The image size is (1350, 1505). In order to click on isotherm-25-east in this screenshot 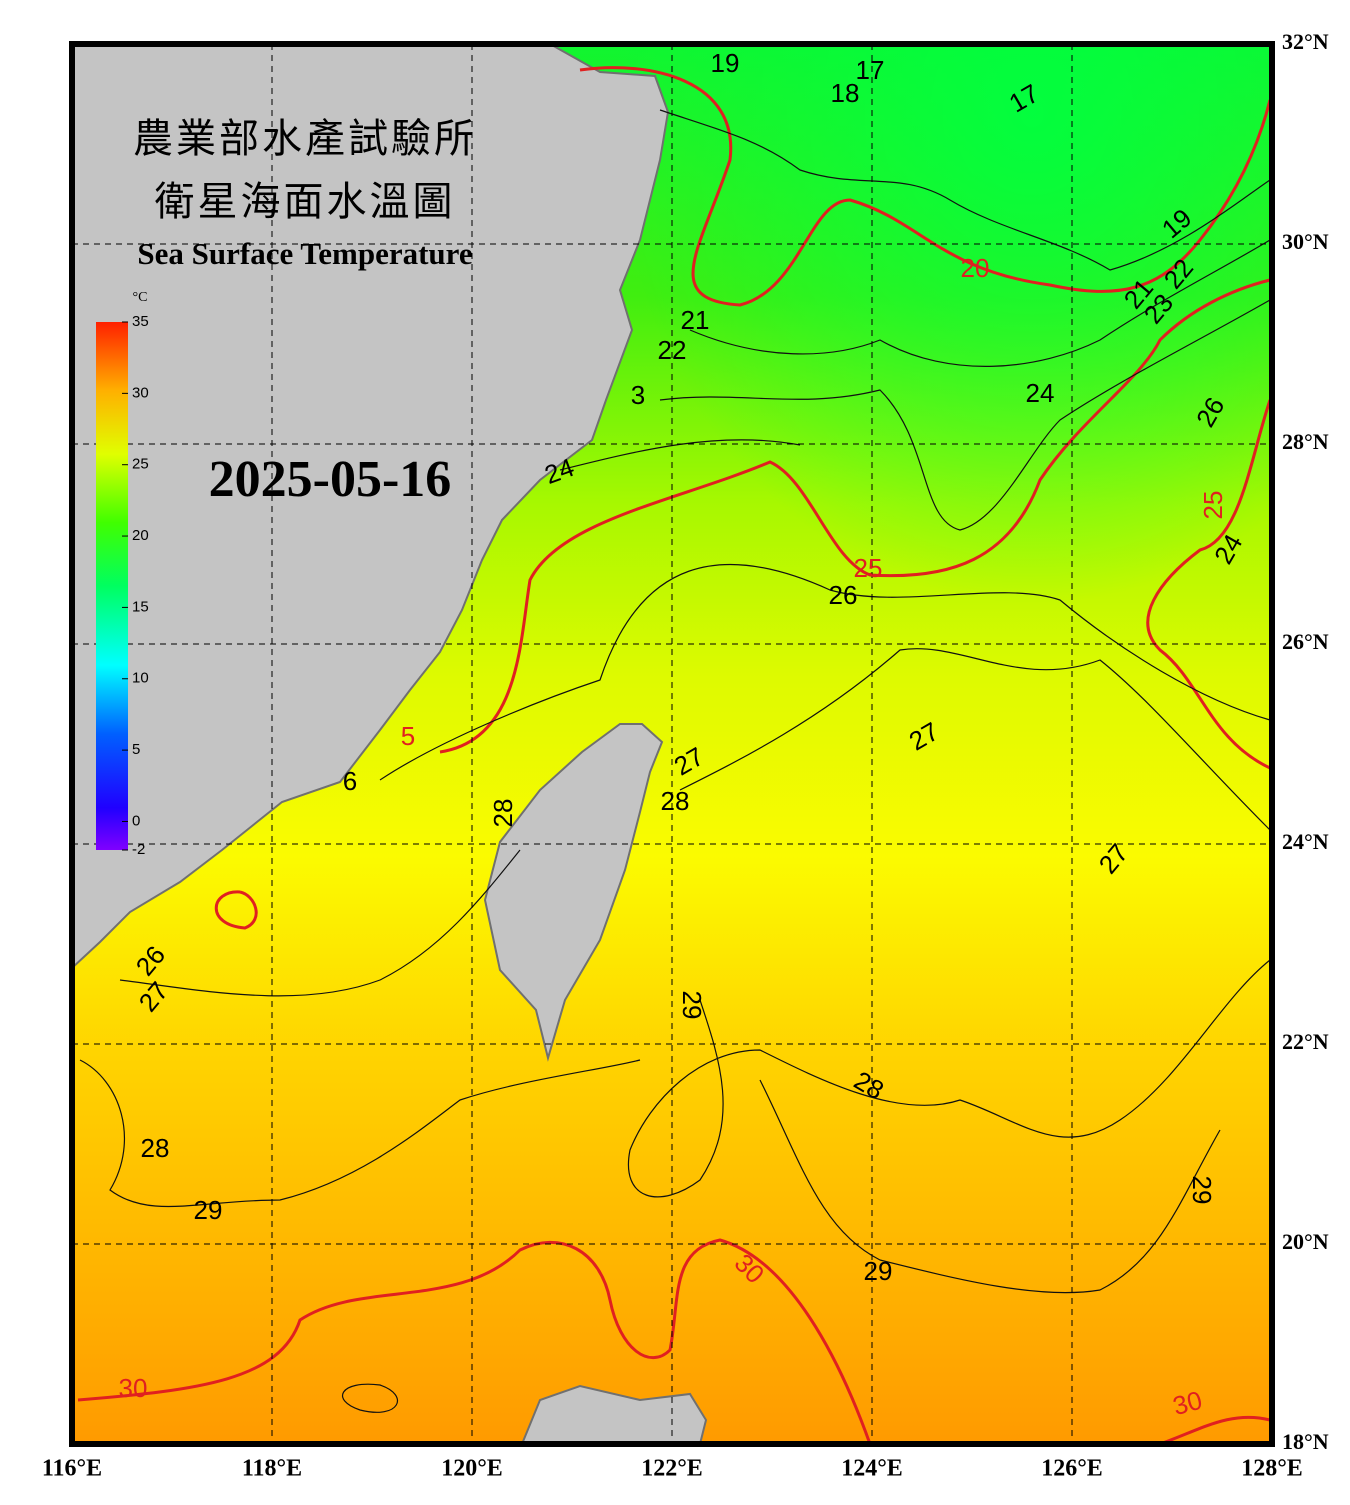, I will do `click(1209, 584)`.